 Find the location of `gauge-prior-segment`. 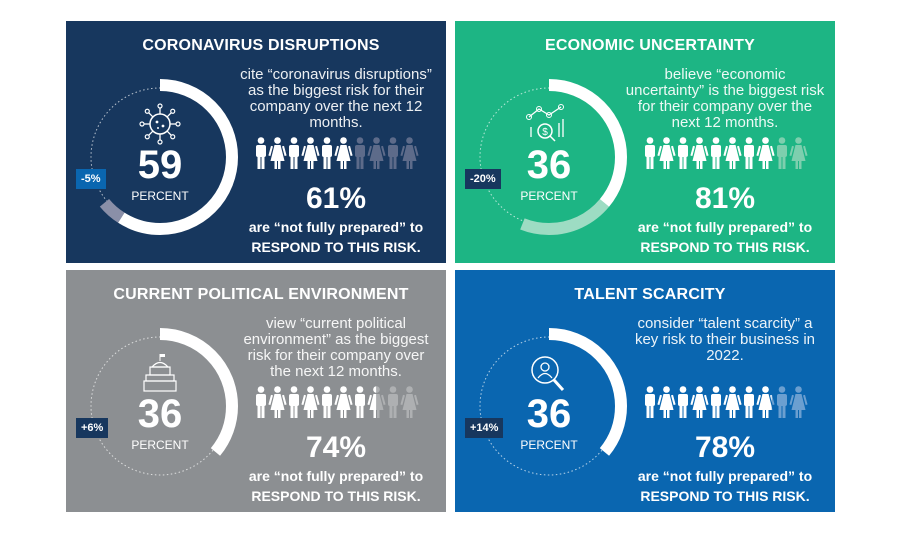

gauge-prior-segment is located at coordinates (549, 157).